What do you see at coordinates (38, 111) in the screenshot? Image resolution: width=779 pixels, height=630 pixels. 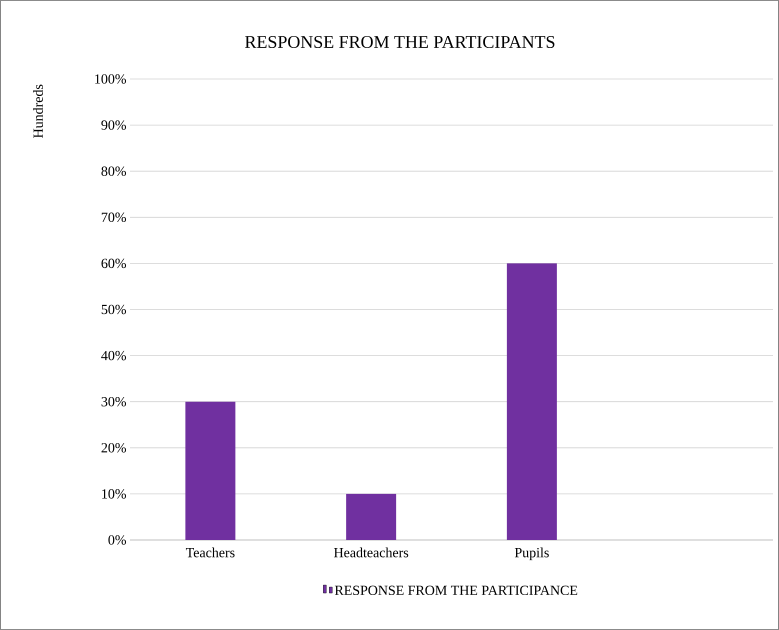 I see `y-axis-title: Hundreds` at bounding box center [38, 111].